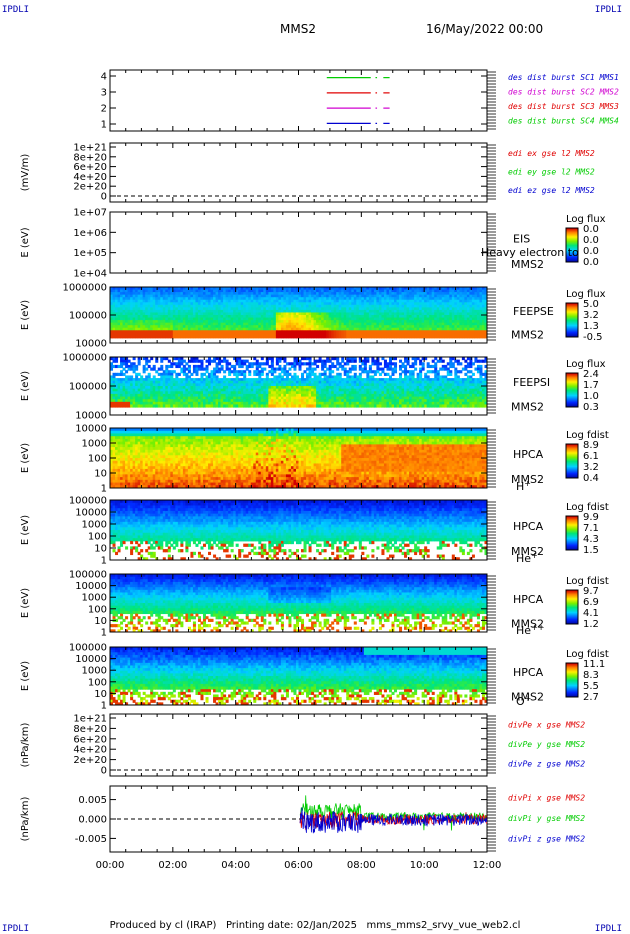  Describe the element at coordinates (25, 676) in the screenshot. I see `hpca_o-ylabel: E (eV)` at that location.